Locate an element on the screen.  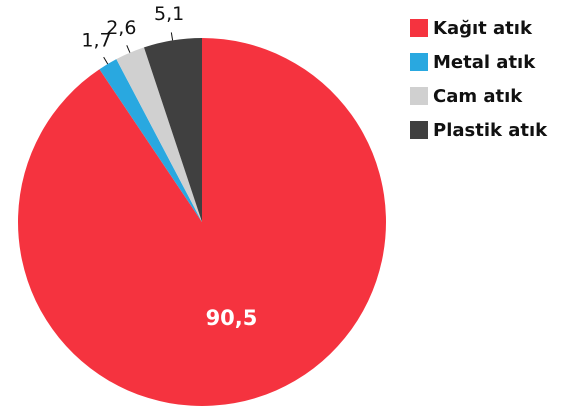
slice-label: 90,5 is located at coordinates (232, 318).